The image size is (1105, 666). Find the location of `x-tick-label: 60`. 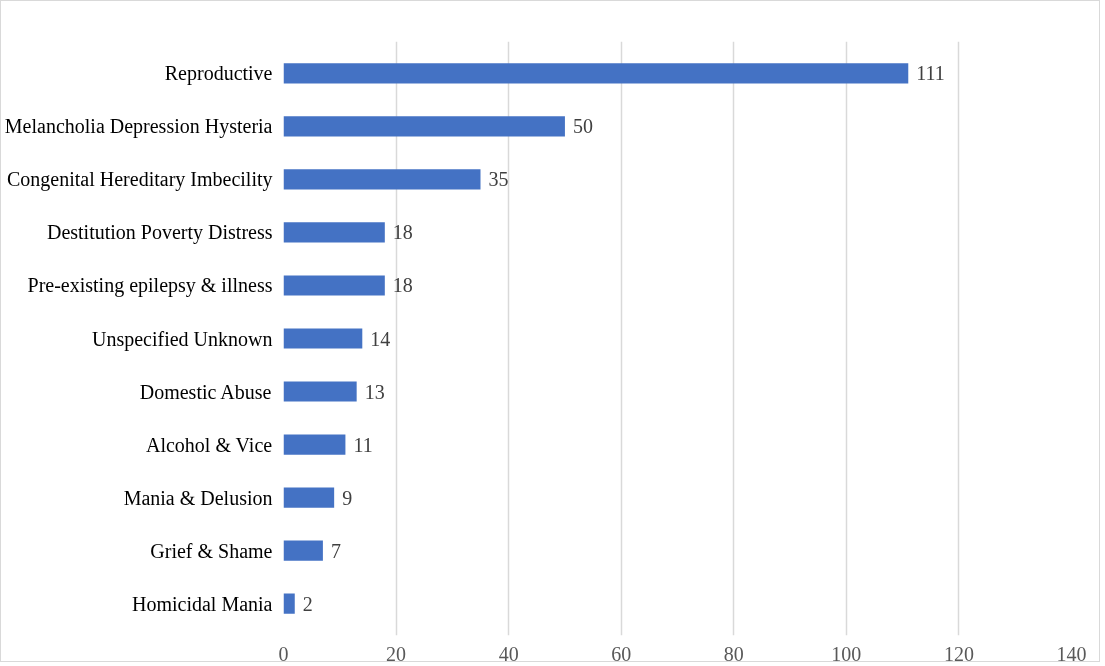

x-tick-label: 60 is located at coordinates (621, 653).